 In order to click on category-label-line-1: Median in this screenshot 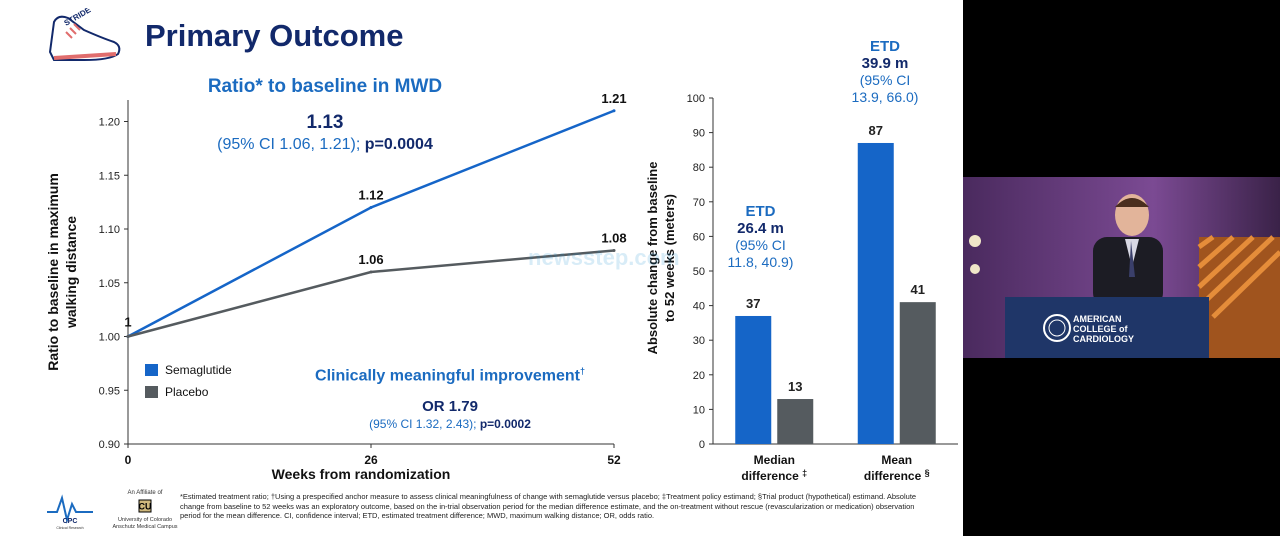, I will do `click(774, 460)`.